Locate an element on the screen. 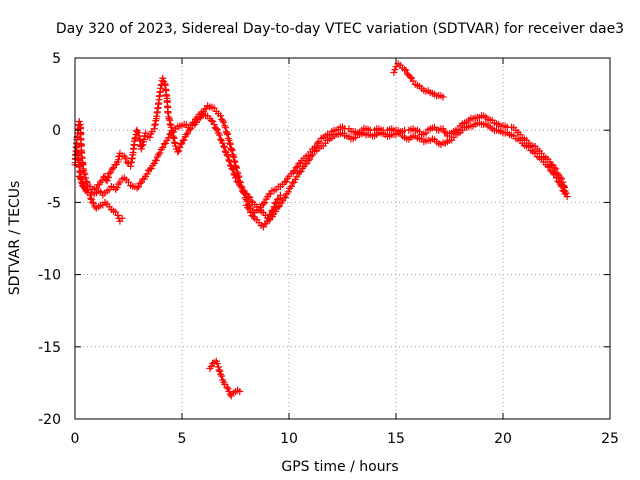 The height and width of the screenshot is (480, 640). x-tick-label: 5 is located at coordinates (182, 439).